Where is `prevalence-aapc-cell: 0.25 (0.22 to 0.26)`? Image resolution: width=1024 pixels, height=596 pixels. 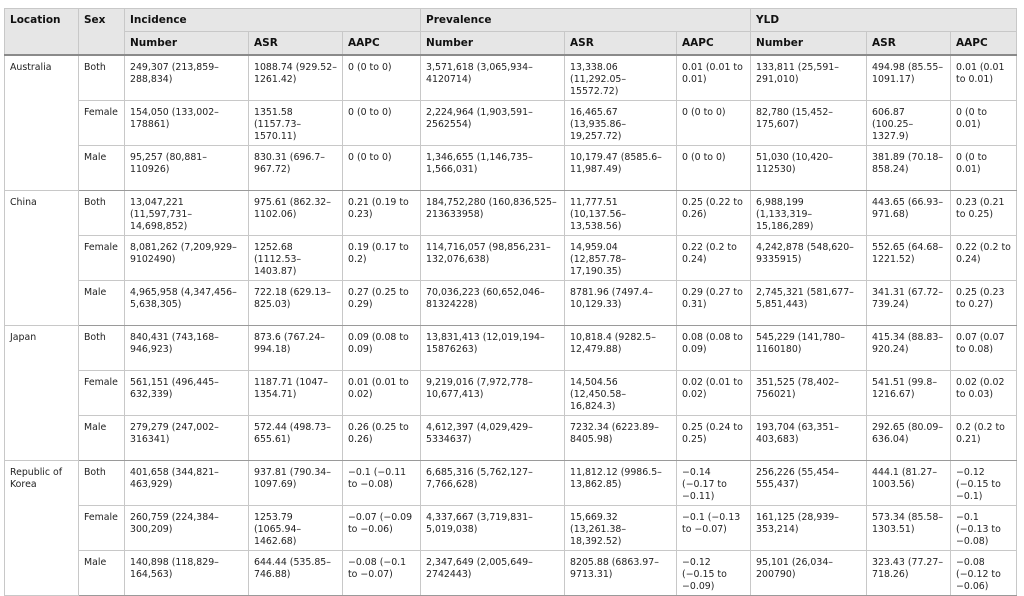 prevalence-aapc-cell: 0.25 (0.22 to 0.26) is located at coordinates (714, 213).